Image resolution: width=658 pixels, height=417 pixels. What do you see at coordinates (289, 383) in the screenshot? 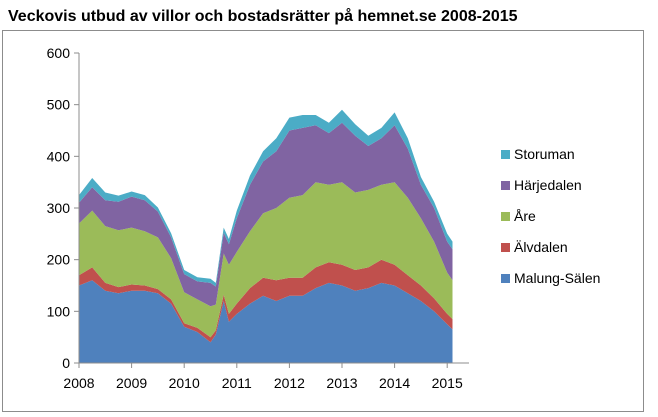
I see `x-tick-label: 2012` at bounding box center [289, 383].